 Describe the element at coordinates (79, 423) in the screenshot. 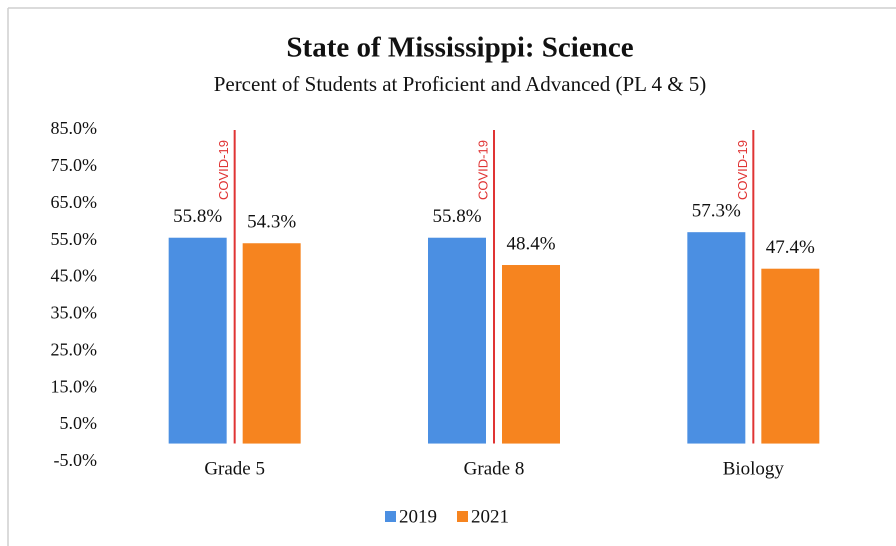

I see `y-tick-label: 5.0%` at that location.